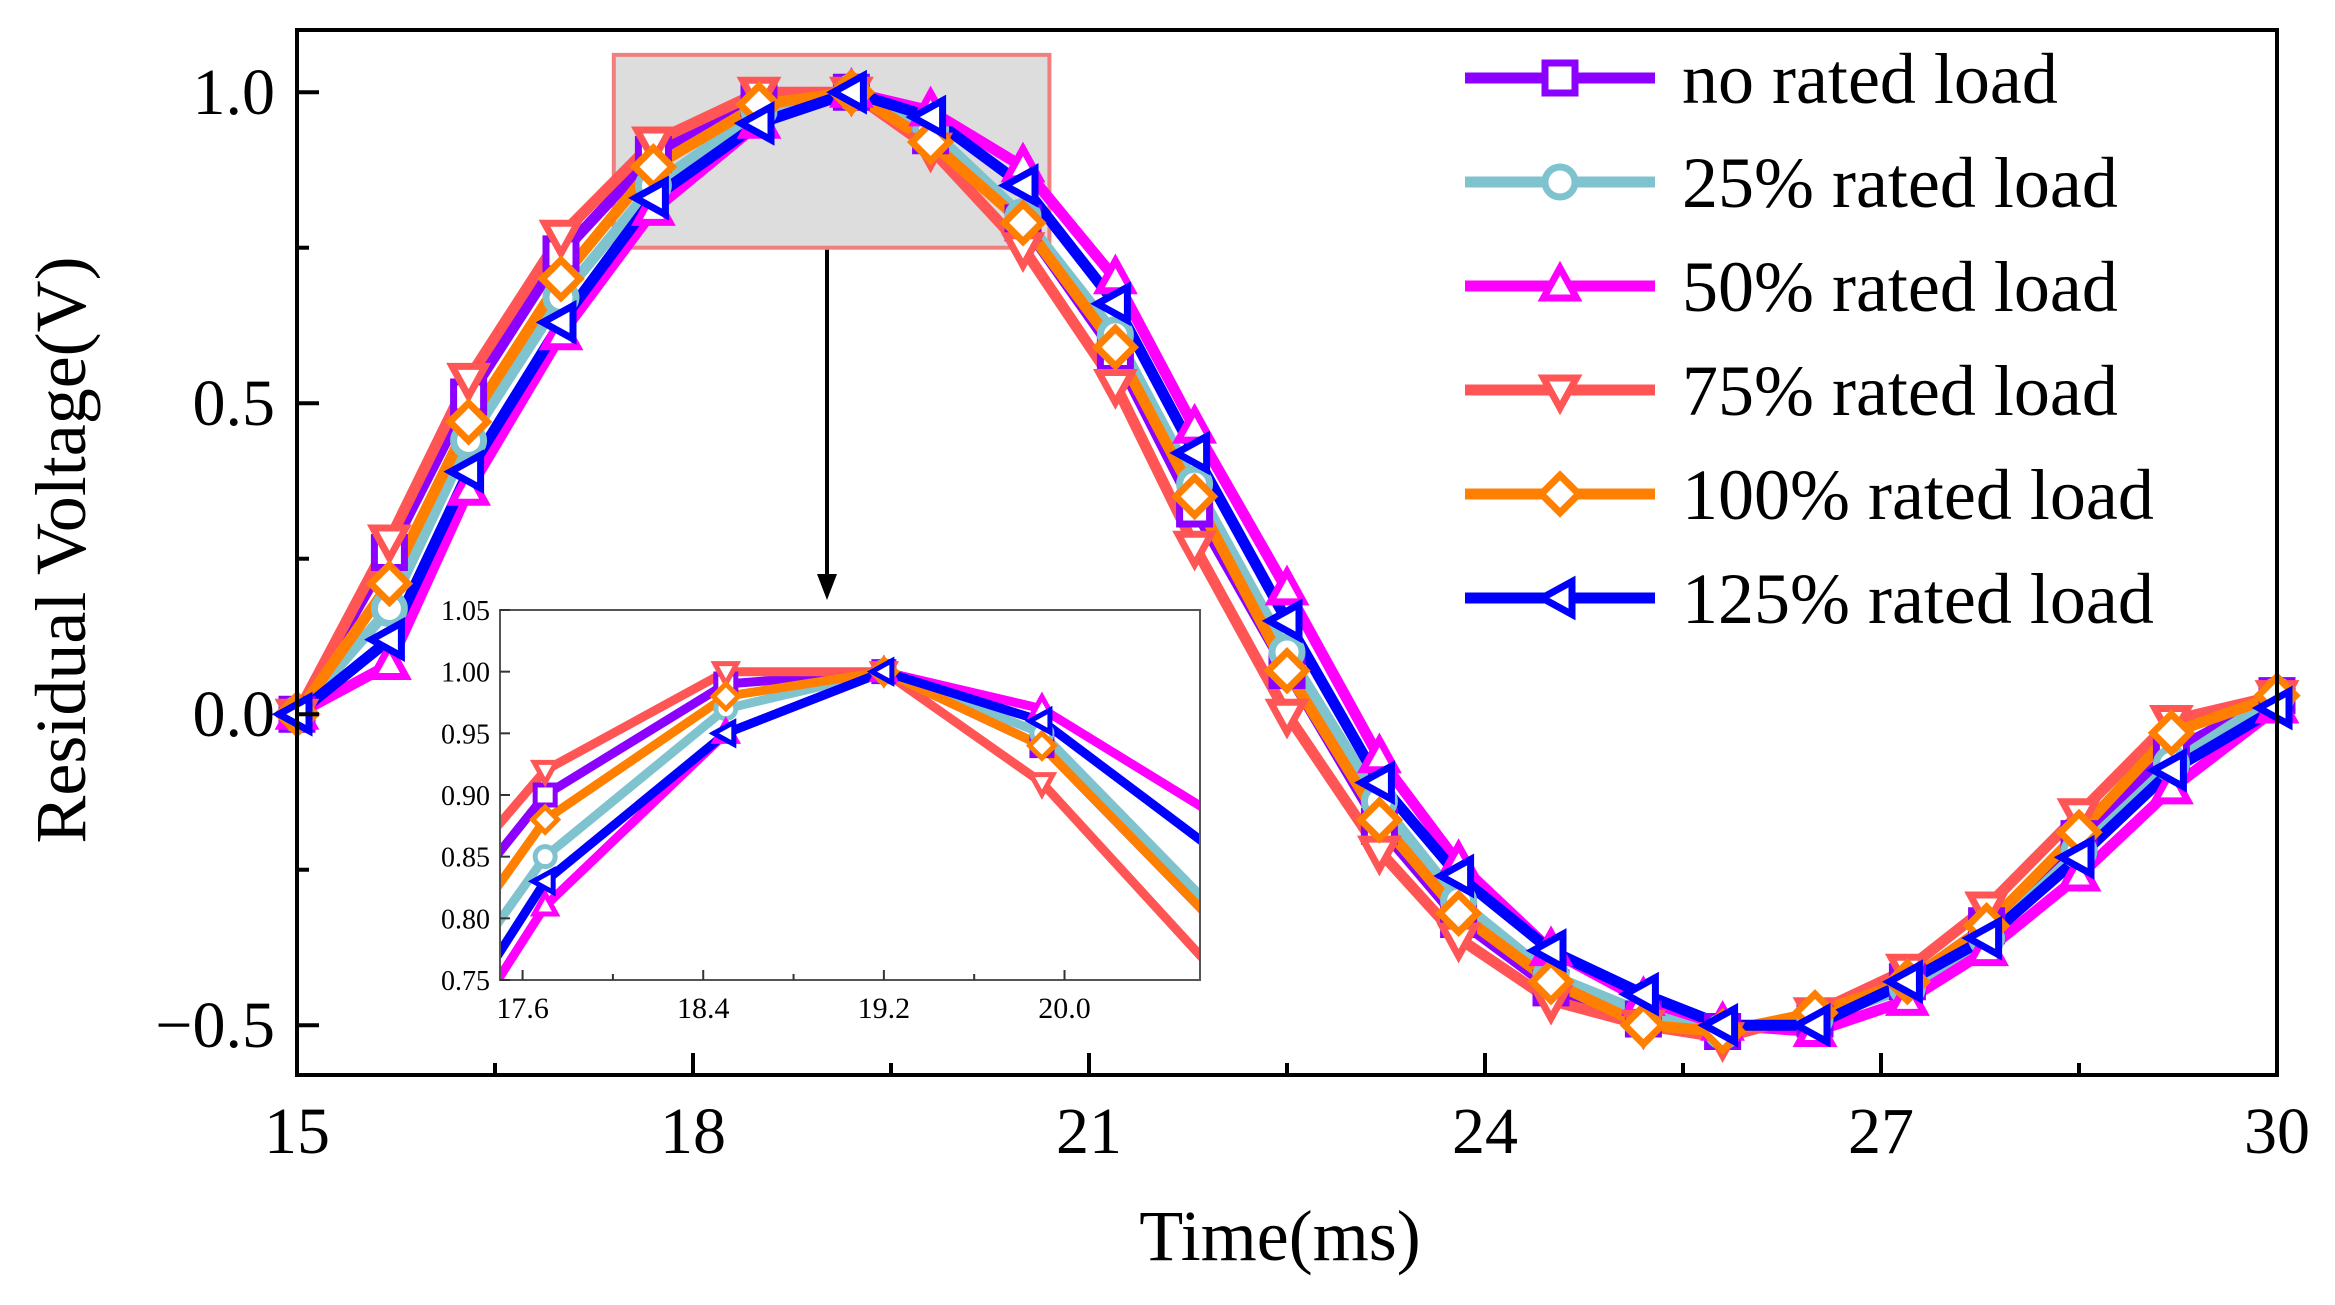  Describe the element at coordinates (1064, 1008) in the screenshot. I see `inset-x-tick-label-3: 20.0` at that location.